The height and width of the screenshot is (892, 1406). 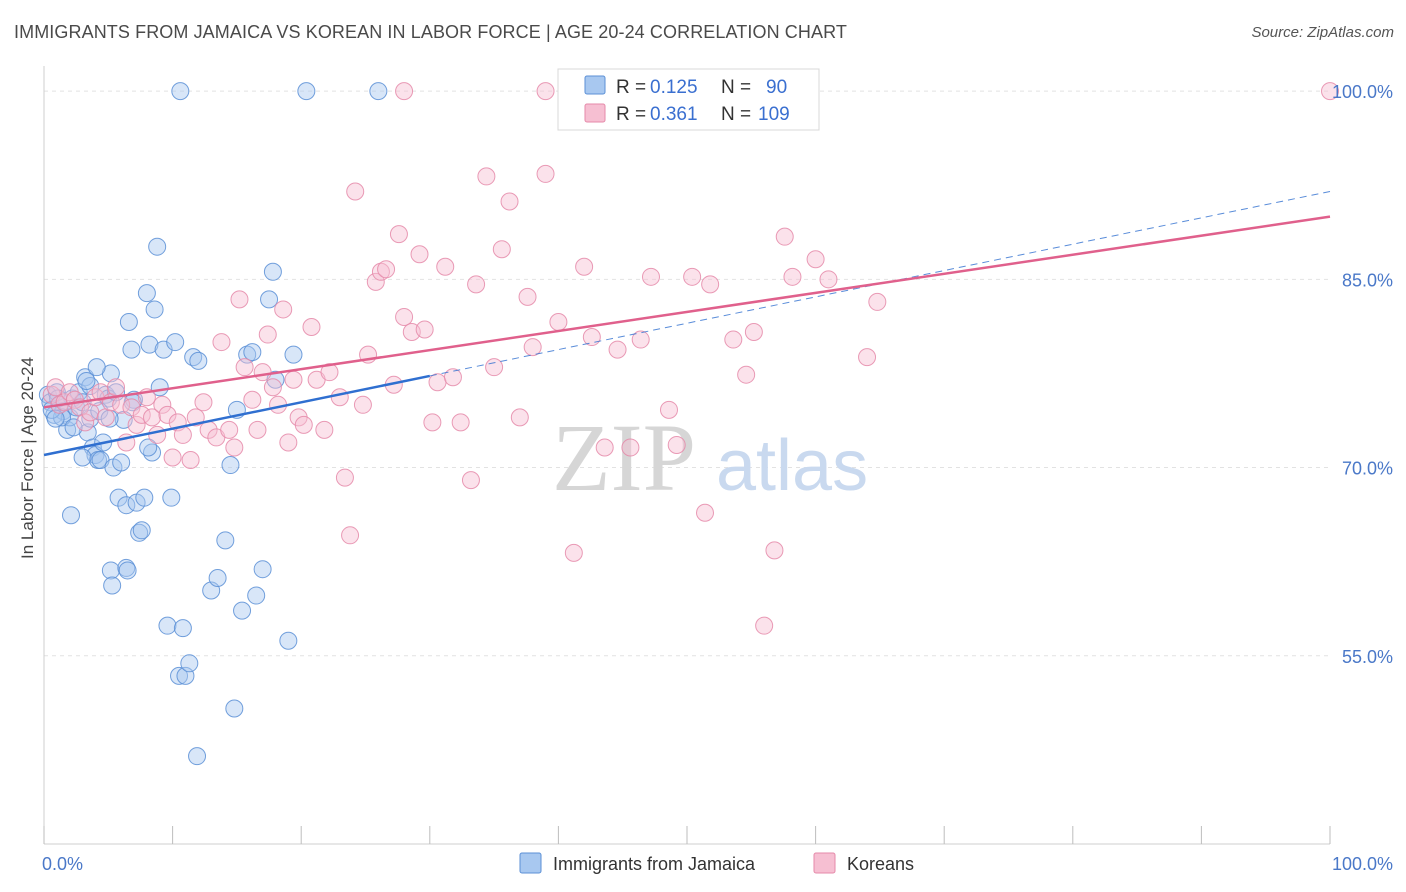 I want to click on watermark: ZIP atlas, so click(x=710, y=457).